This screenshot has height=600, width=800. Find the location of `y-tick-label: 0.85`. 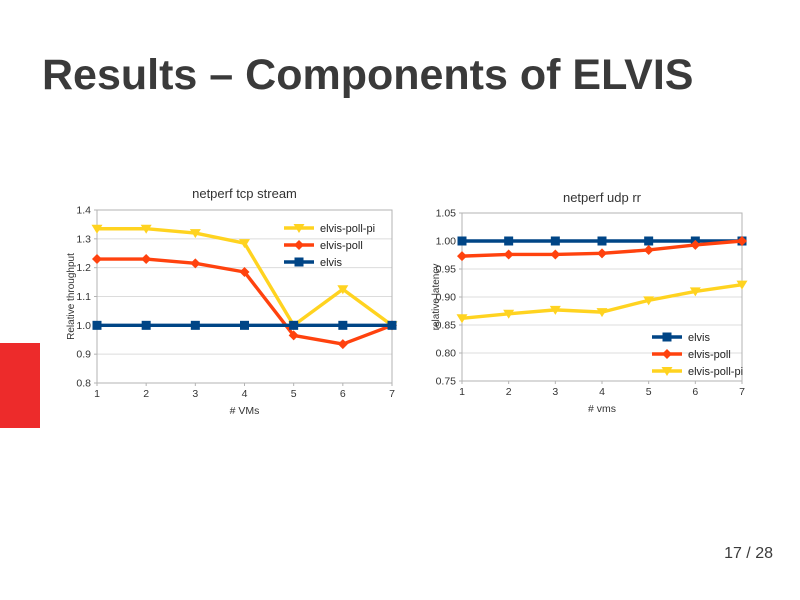

y-tick-label: 0.85 is located at coordinates (446, 326).